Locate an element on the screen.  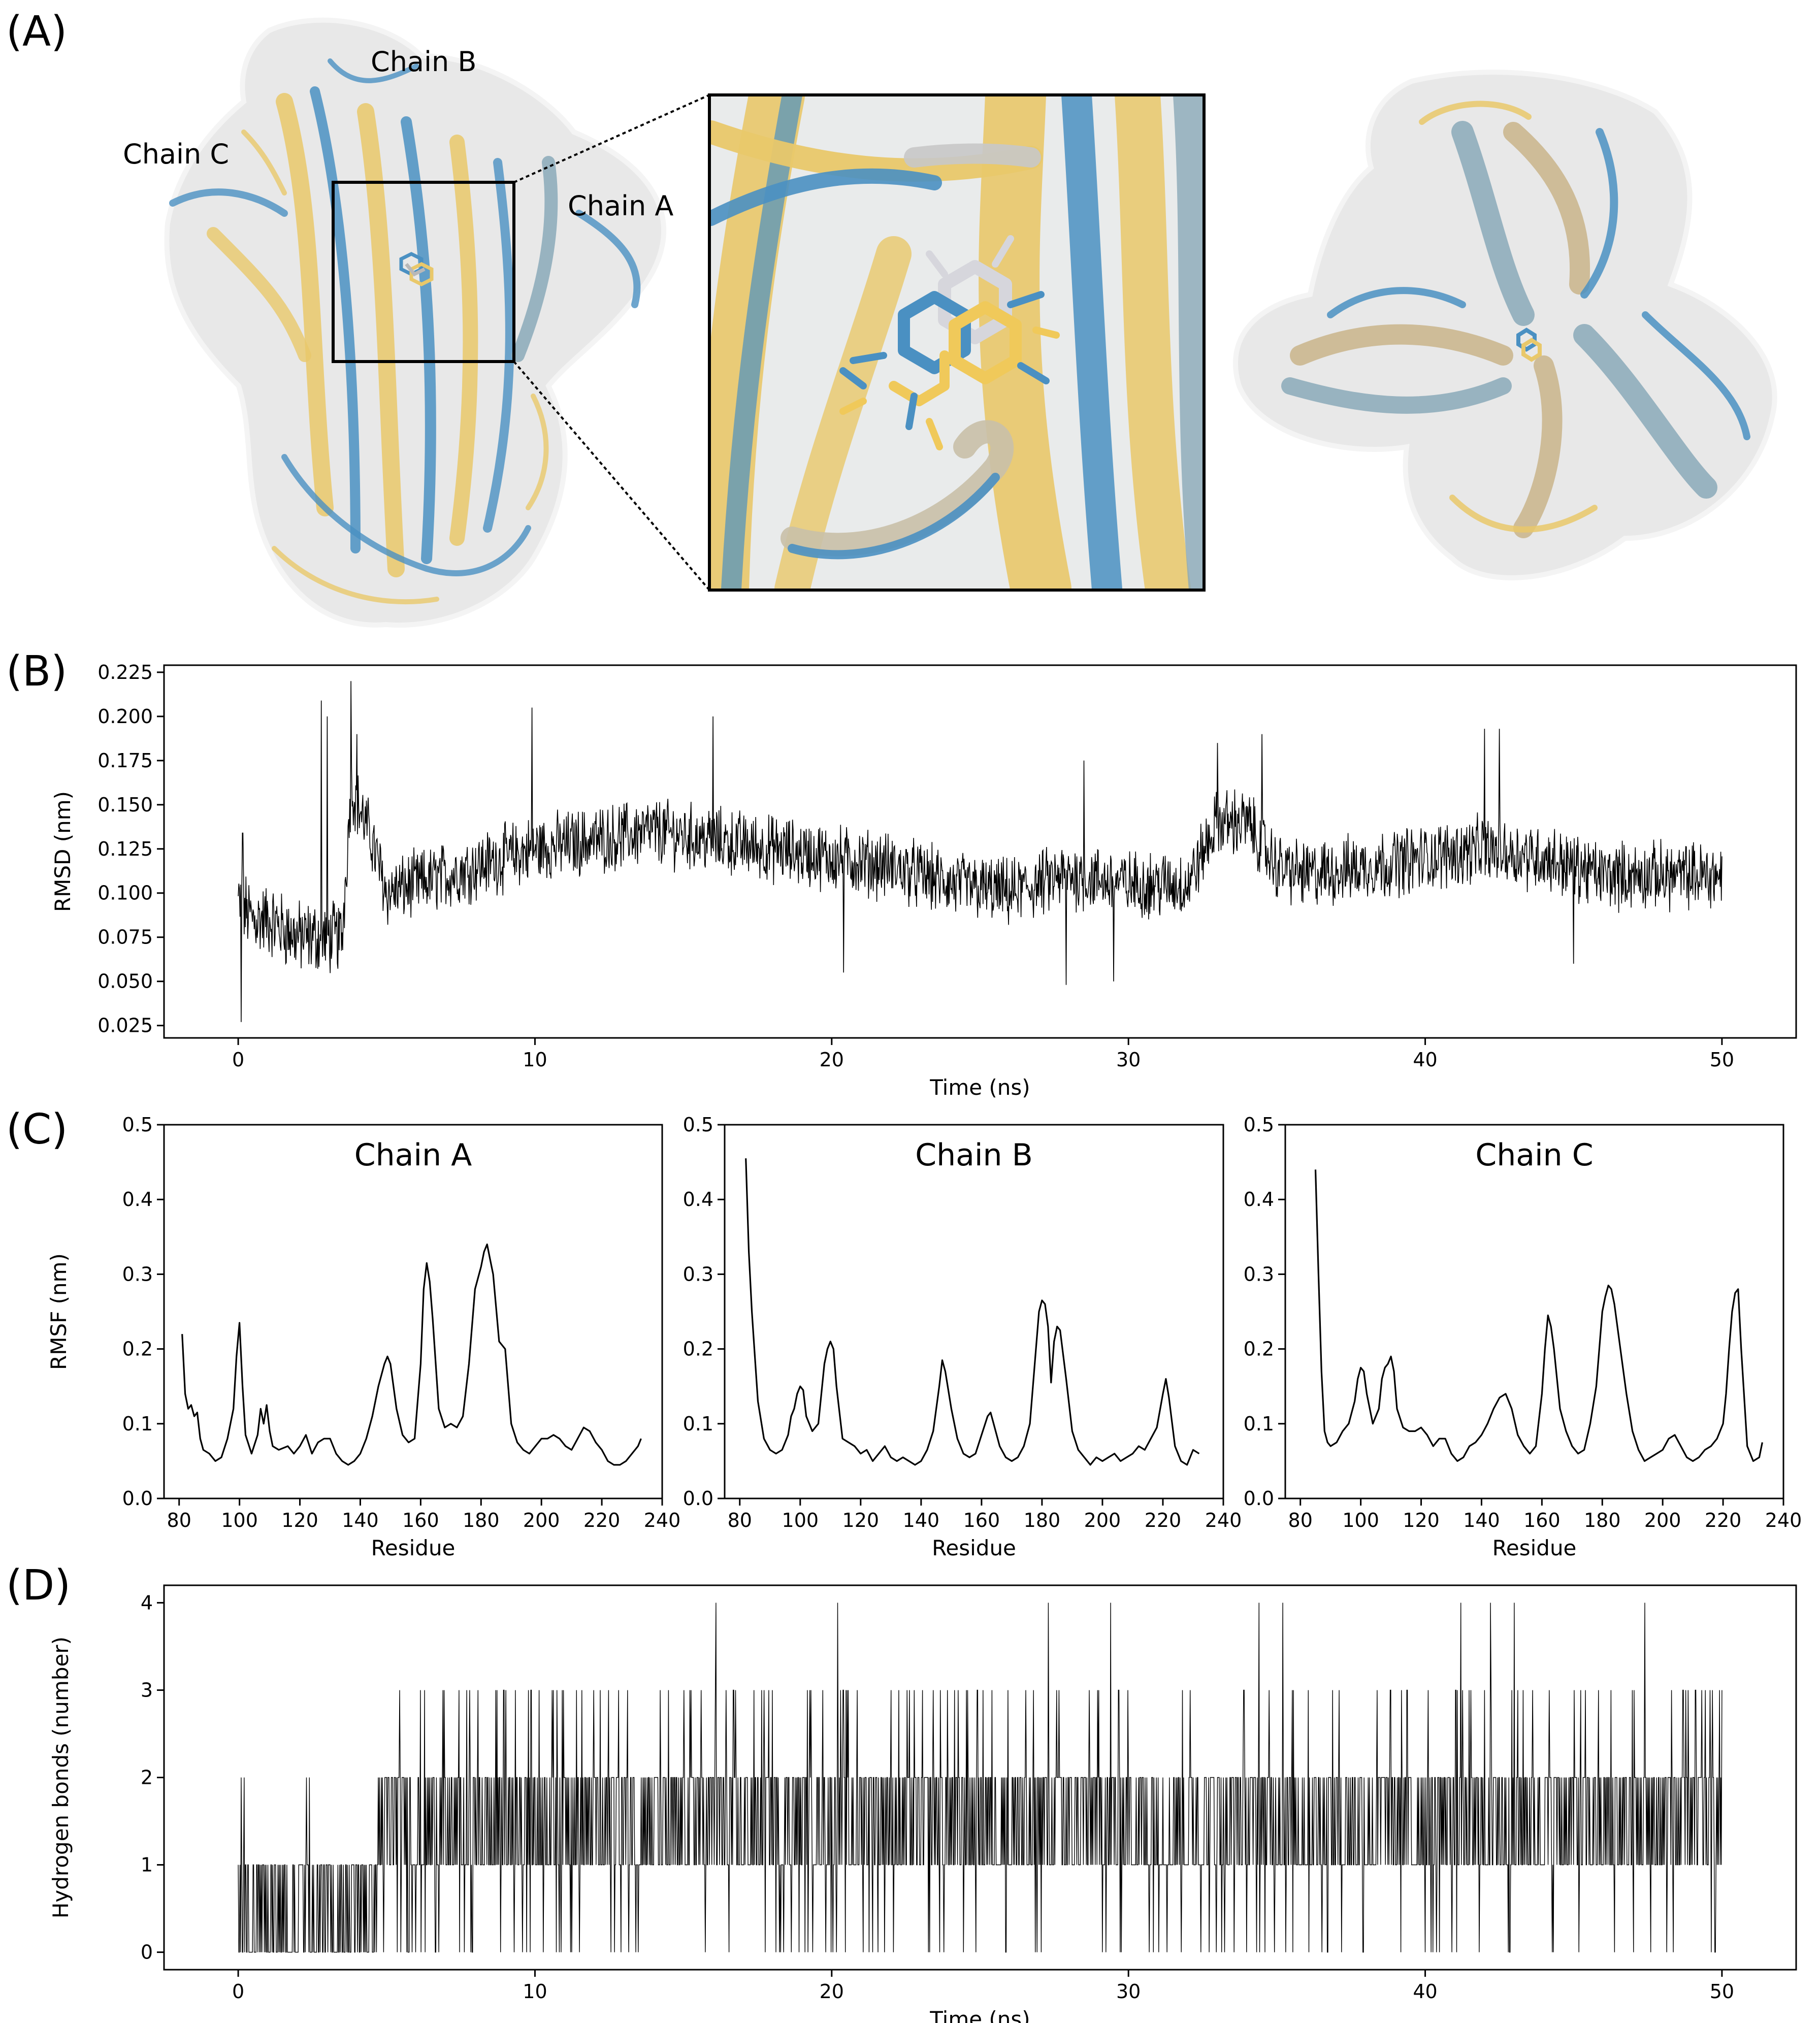
rmsf_c-y-tick-label: 0.3 is located at coordinates (1259, 1274).